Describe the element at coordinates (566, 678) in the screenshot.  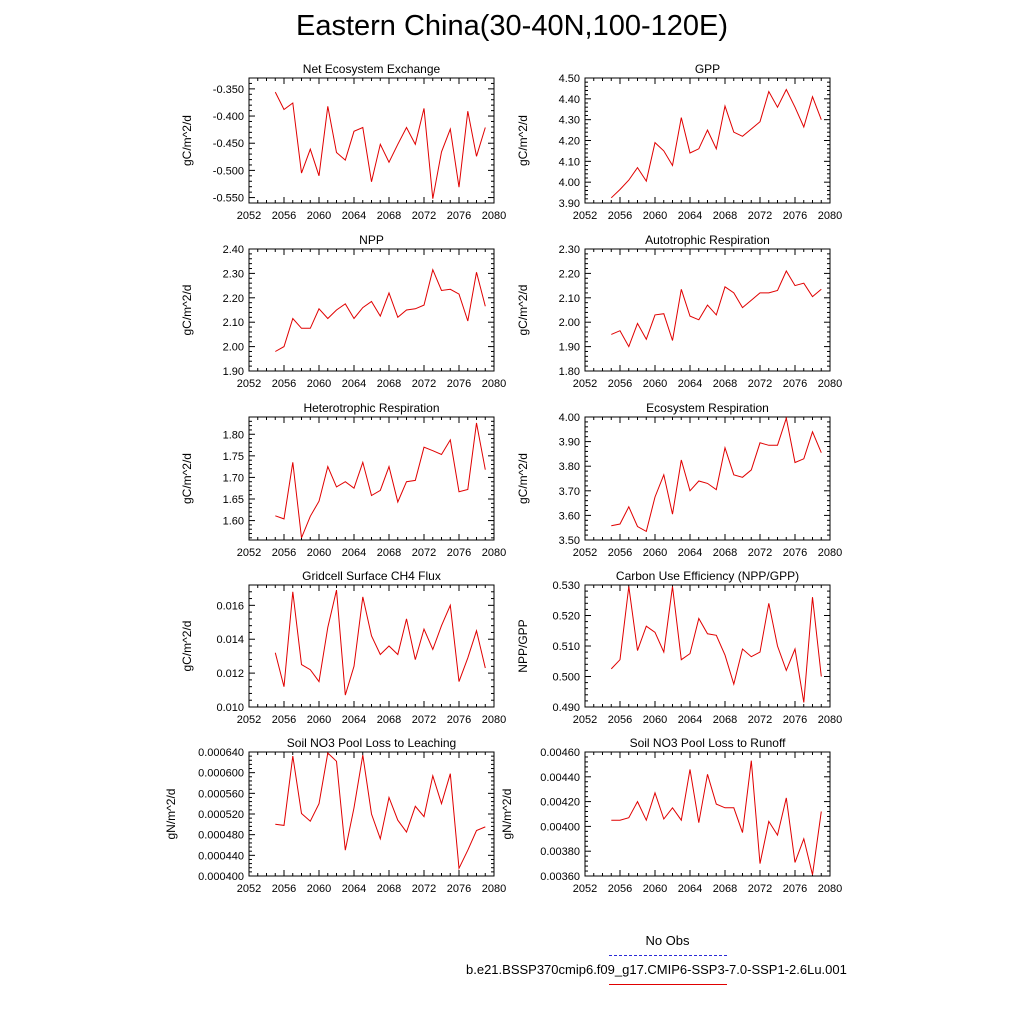
I see `y-tick-label: 0.500` at that location.